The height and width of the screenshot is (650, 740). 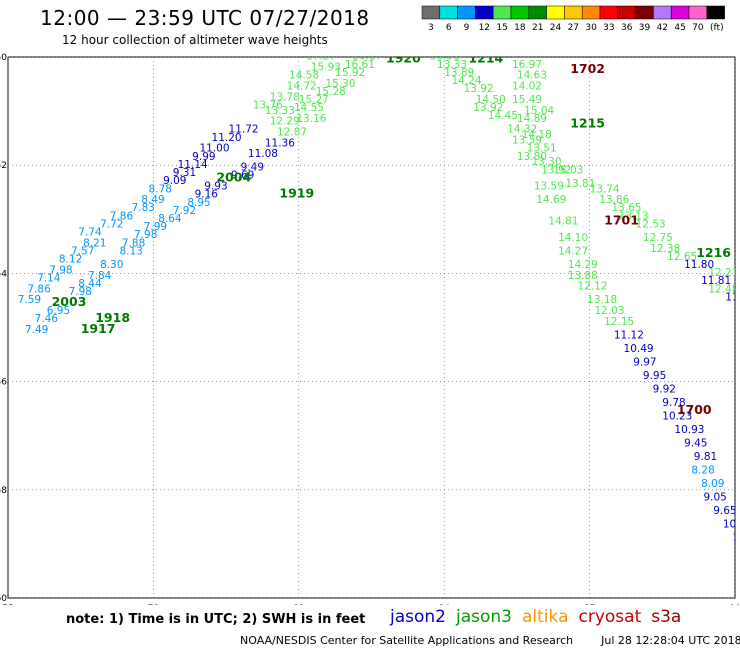 I want to click on legend-label: 33, so click(x=608, y=28).